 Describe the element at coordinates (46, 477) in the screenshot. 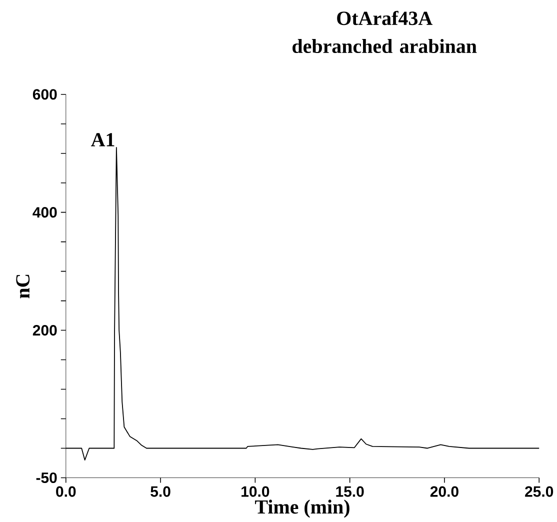

I see `y-tick-label: -50` at that location.